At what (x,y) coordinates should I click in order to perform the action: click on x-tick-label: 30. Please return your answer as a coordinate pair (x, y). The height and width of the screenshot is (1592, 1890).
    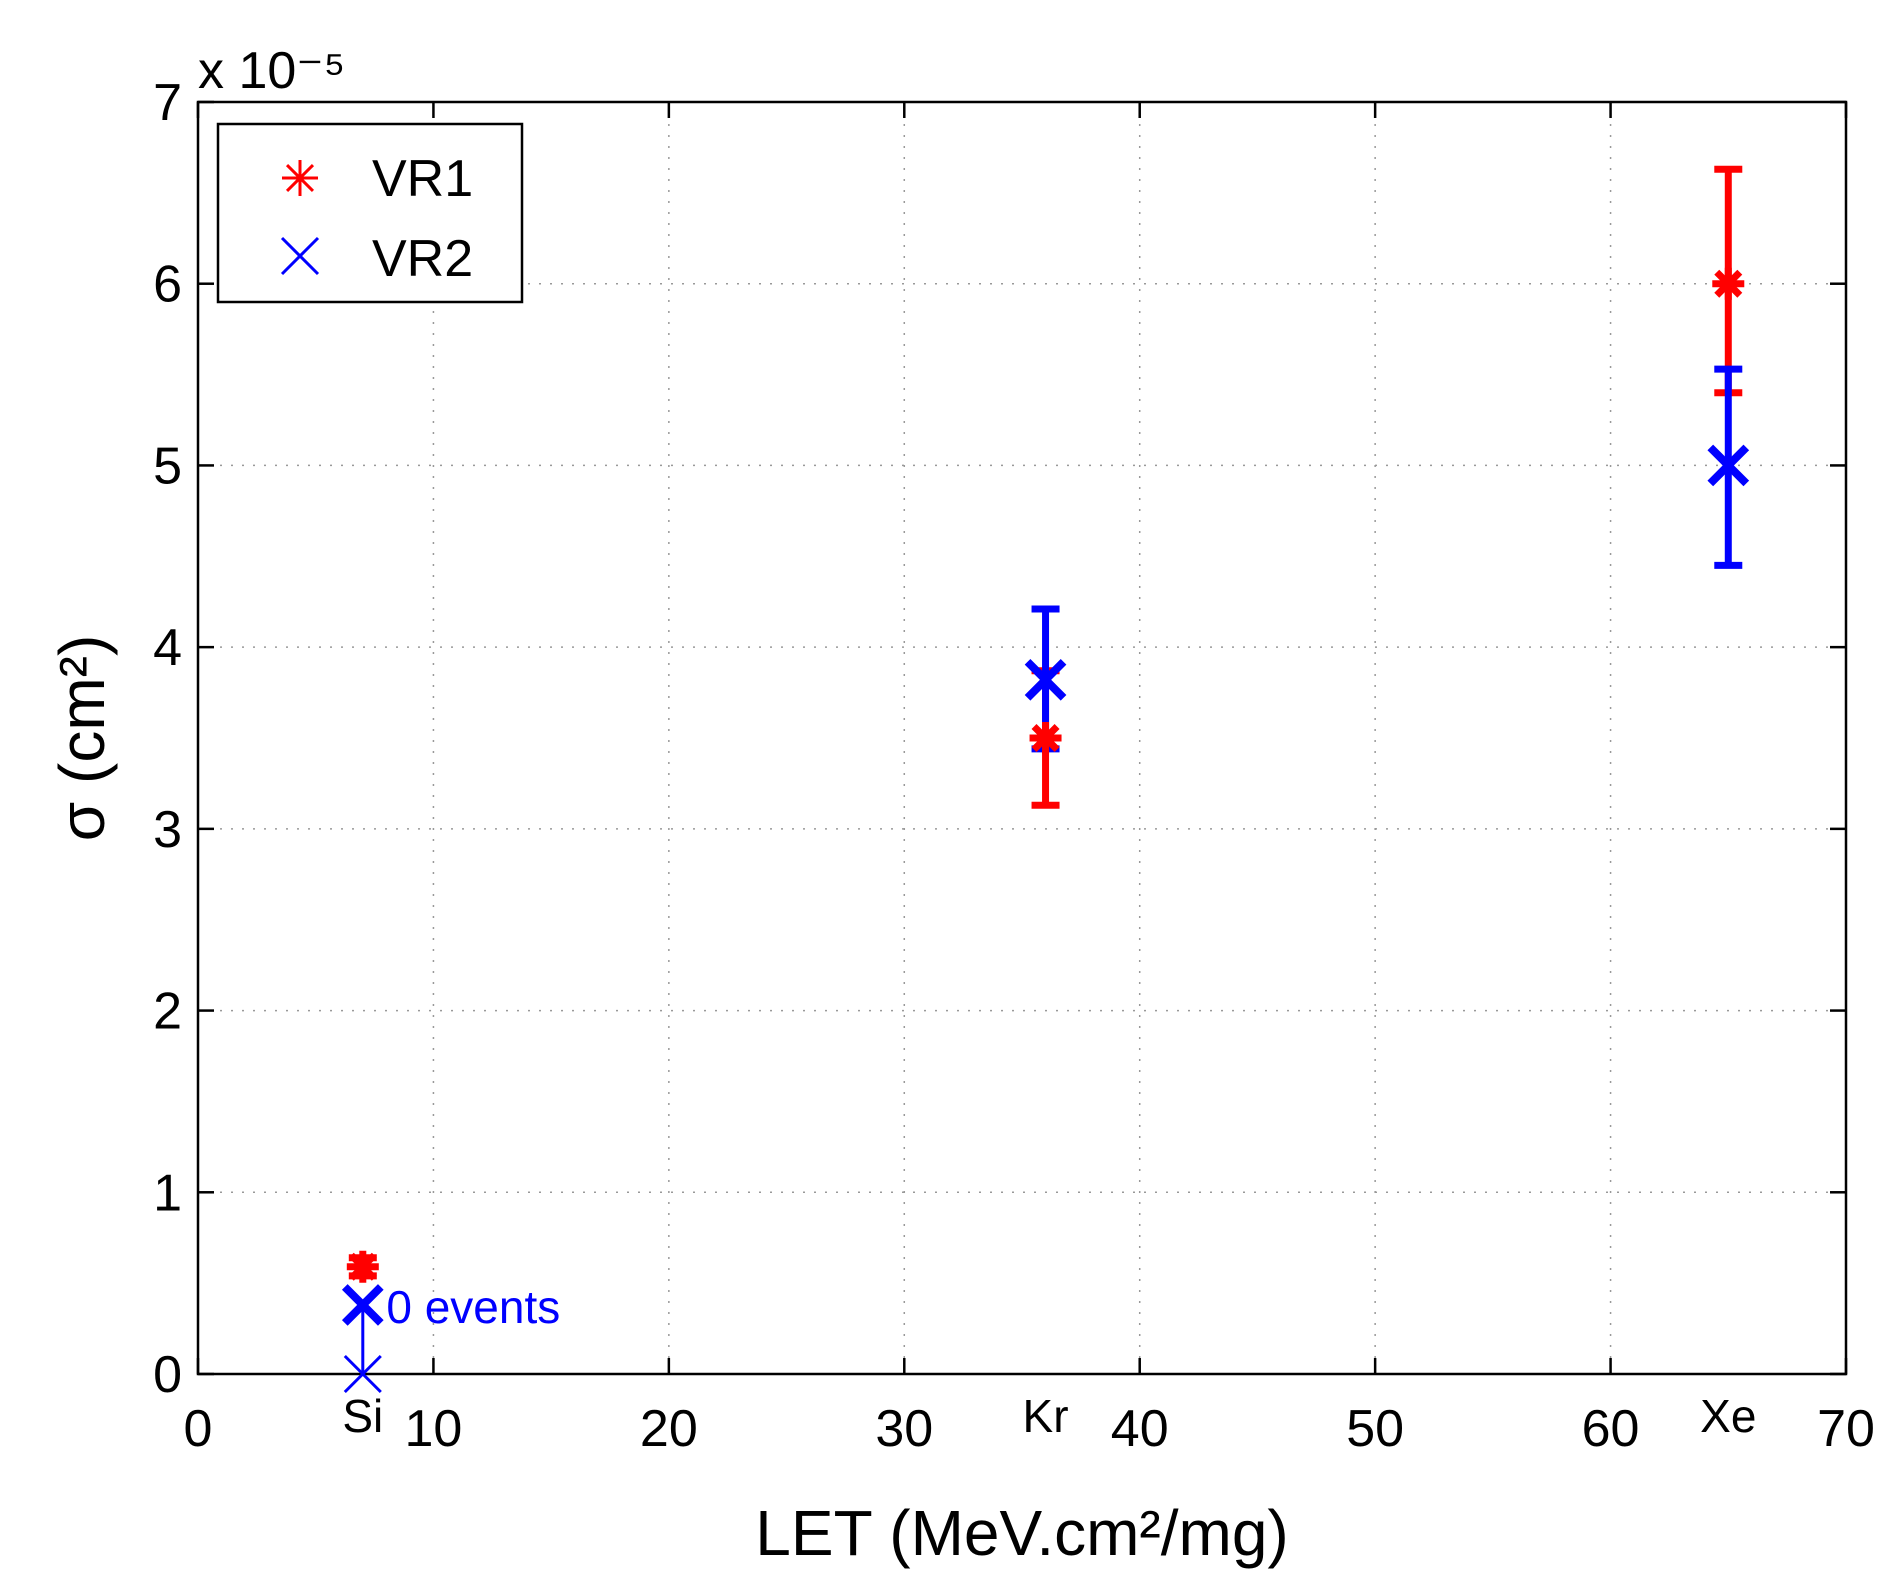
    Looking at the image, I should click on (904, 1429).